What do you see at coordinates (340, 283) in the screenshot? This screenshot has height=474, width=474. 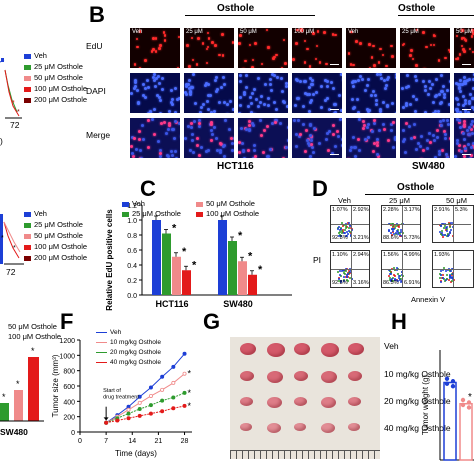 I see `quadrant-percent: 92.8%` at bounding box center [340, 283].